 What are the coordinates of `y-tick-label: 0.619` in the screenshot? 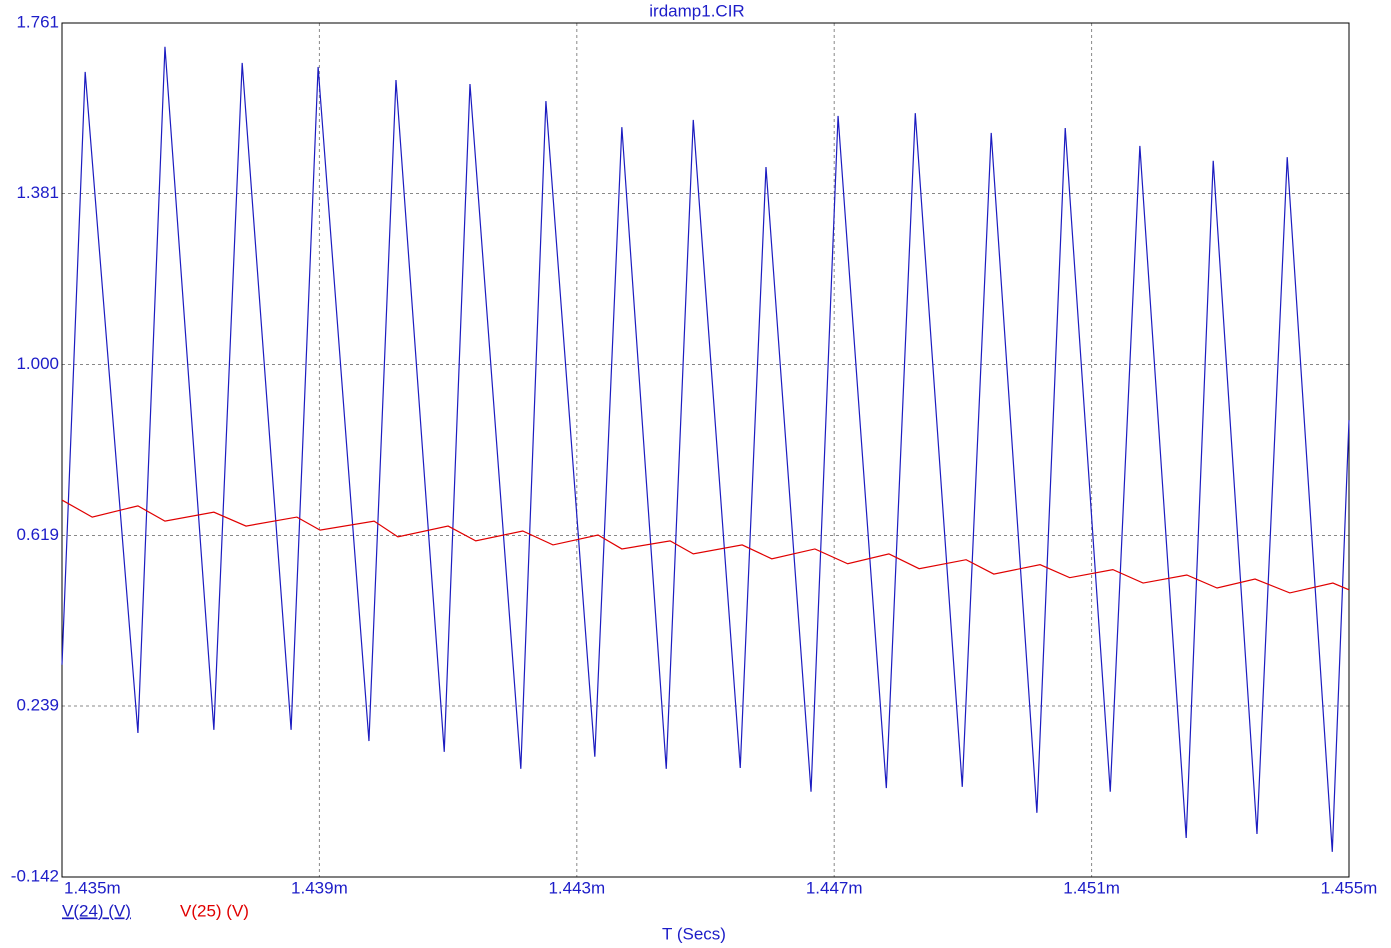 It's located at (37, 534).